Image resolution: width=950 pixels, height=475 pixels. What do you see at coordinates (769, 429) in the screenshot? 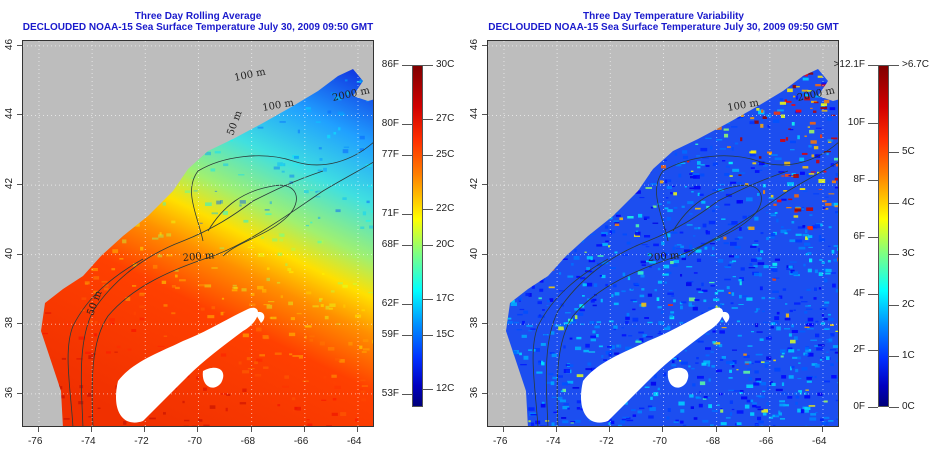
I see `lon-tick-mark` at bounding box center [769, 429].